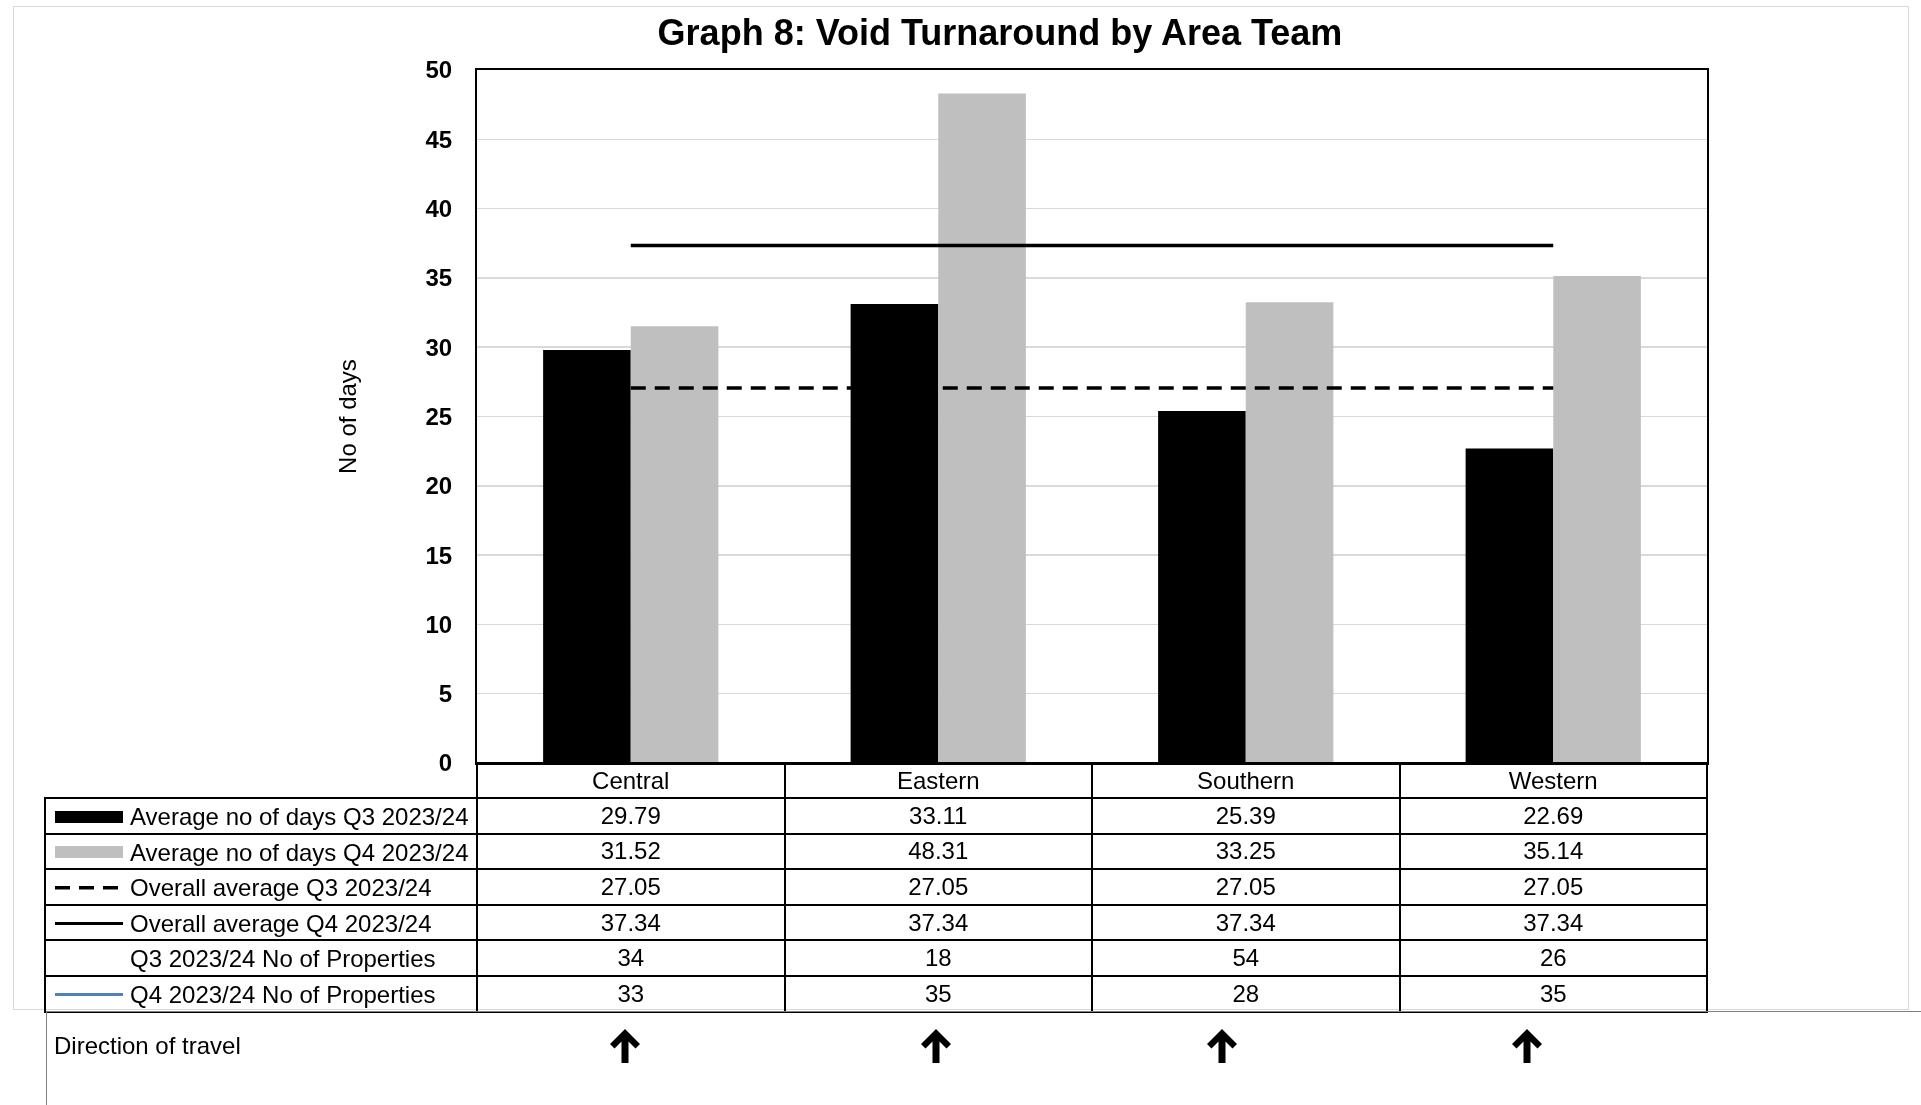 This screenshot has width=1921, height=1105. I want to click on x-tick-label: Western, so click(1553, 780).